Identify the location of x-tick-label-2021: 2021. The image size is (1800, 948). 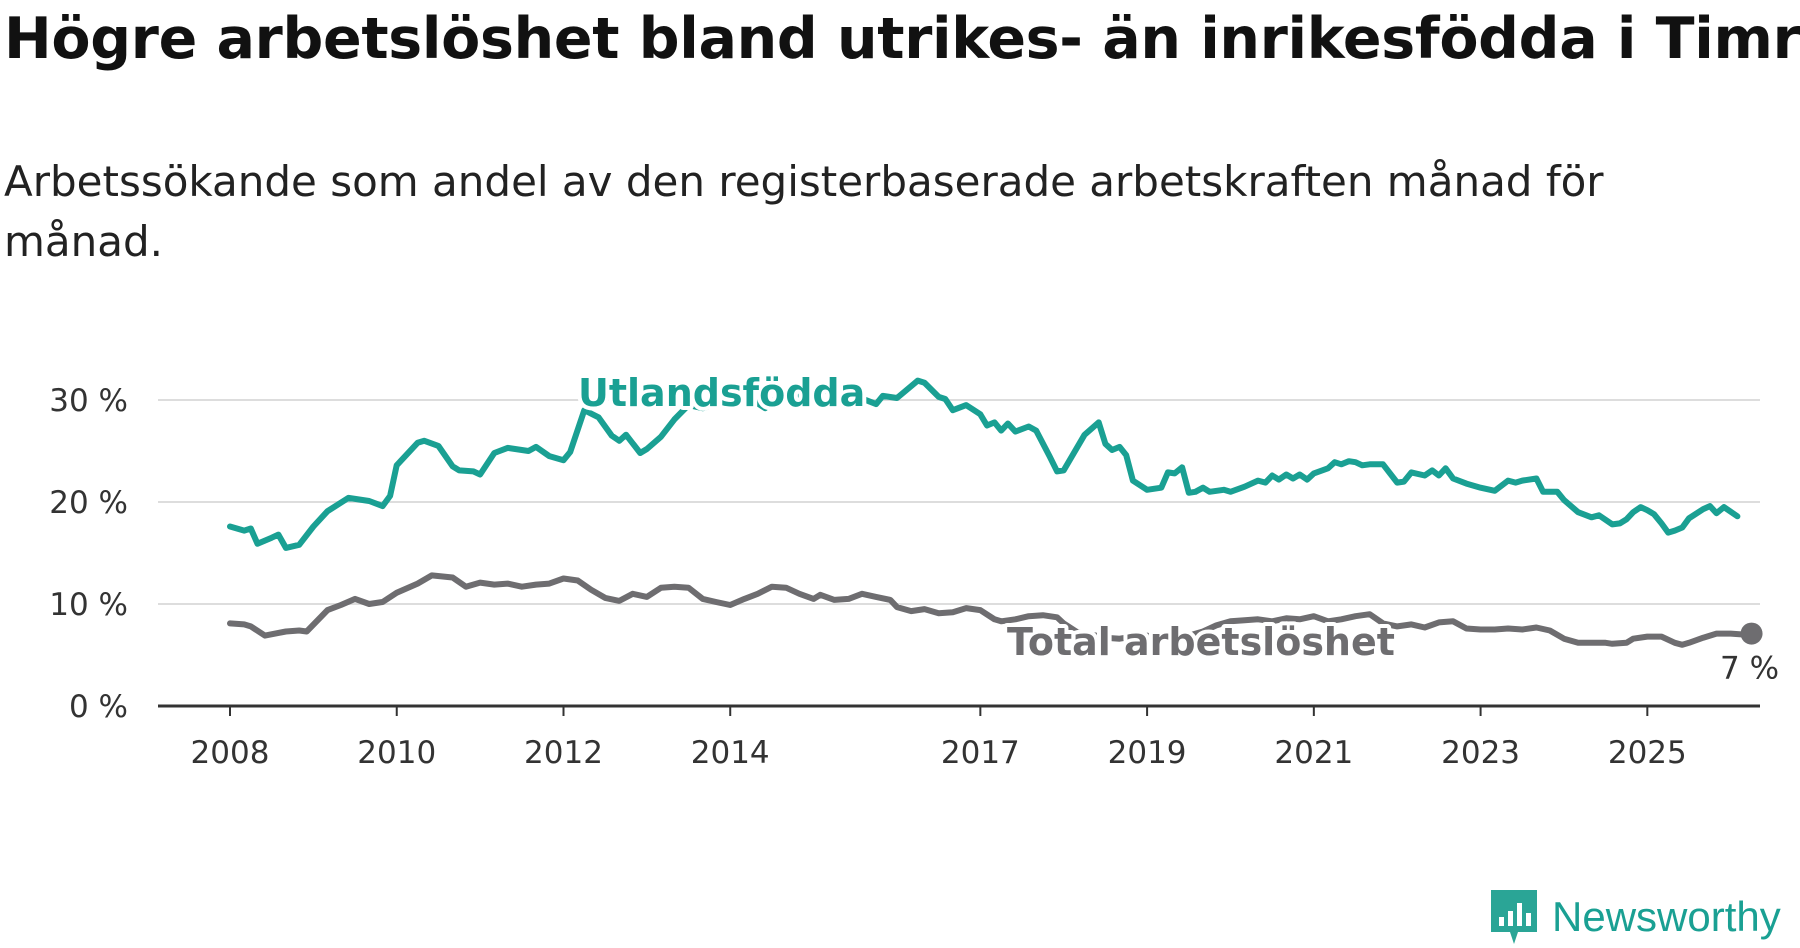
(1313, 753).